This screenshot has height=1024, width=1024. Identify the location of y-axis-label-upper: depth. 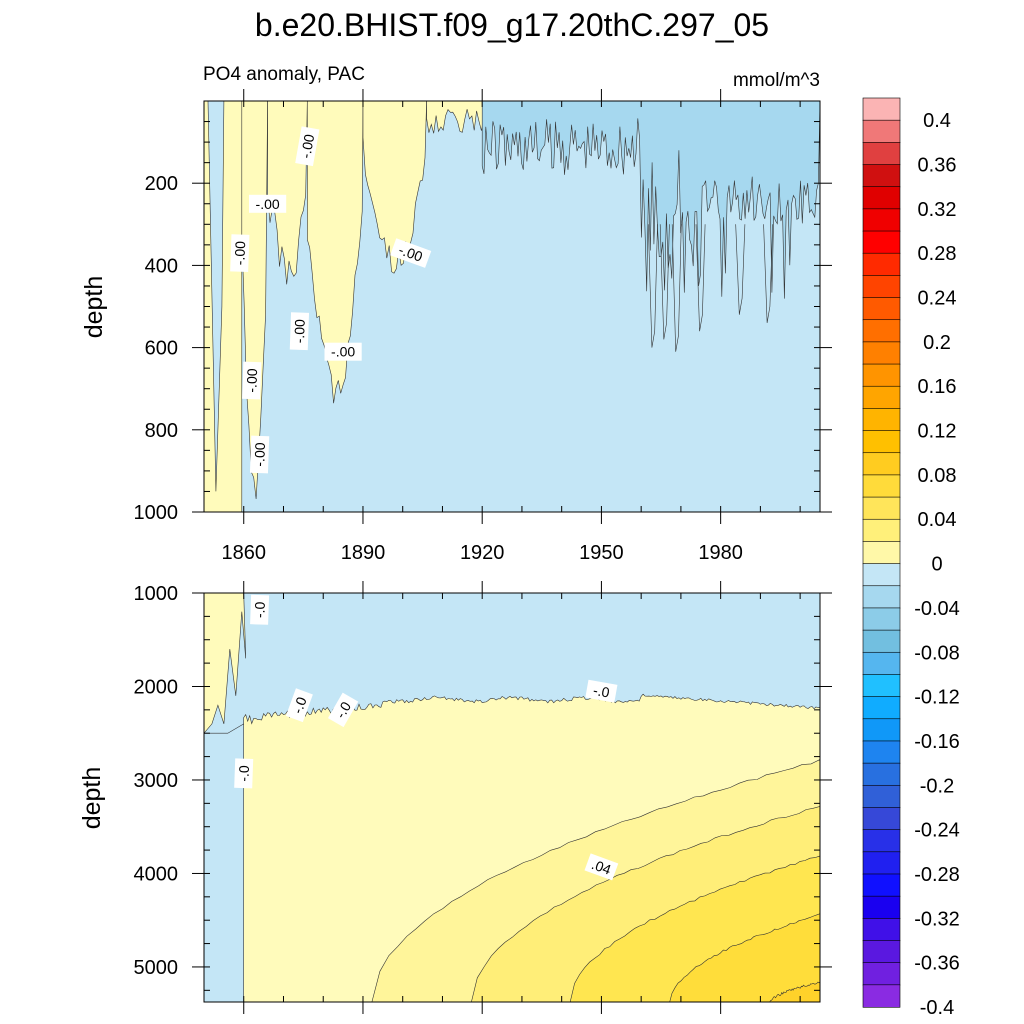
(94, 307).